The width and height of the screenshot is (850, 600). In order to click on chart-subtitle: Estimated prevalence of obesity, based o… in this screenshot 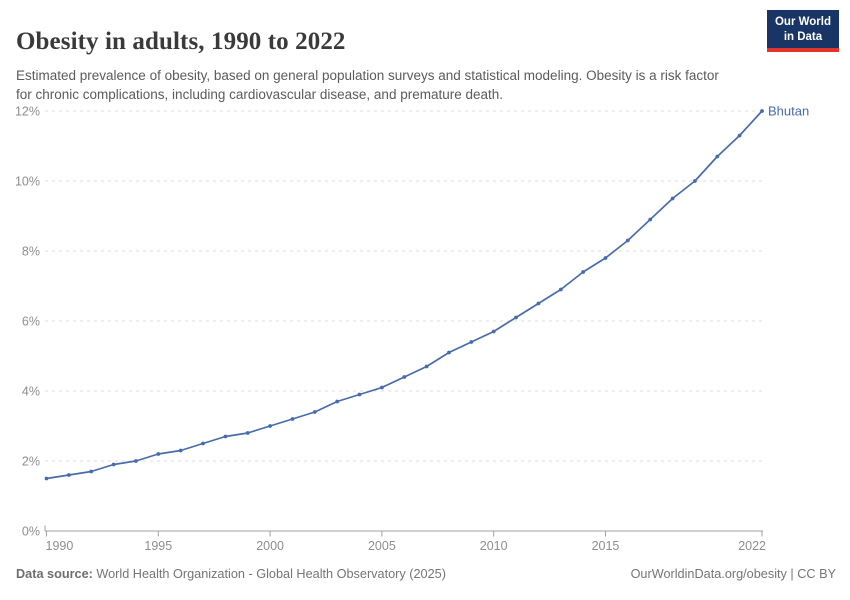, I will do `click(367, 84)`.